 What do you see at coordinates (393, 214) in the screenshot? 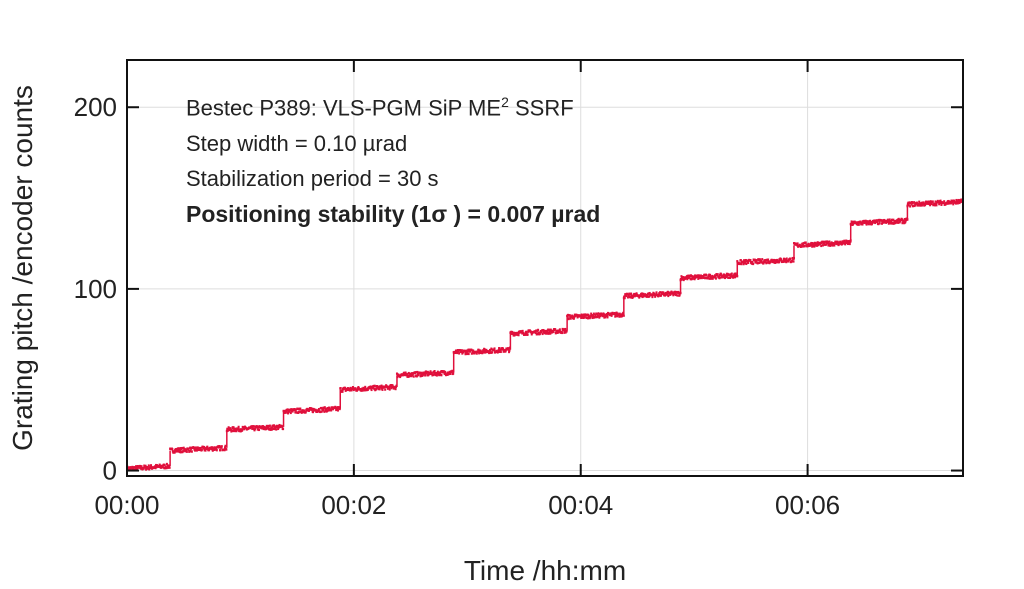
I see `annotation-stability: Positioning stability (1σ ) = 0.007 µrad` at bounding box center [393, 214].